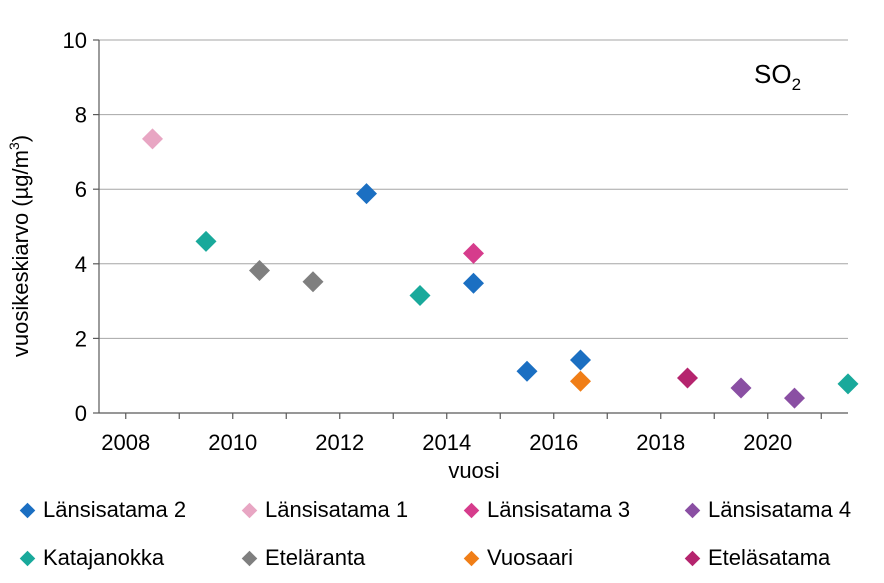 This screenshot has width=884, height=583. I want to click on y-tick-label: 4, so click(81, 264).